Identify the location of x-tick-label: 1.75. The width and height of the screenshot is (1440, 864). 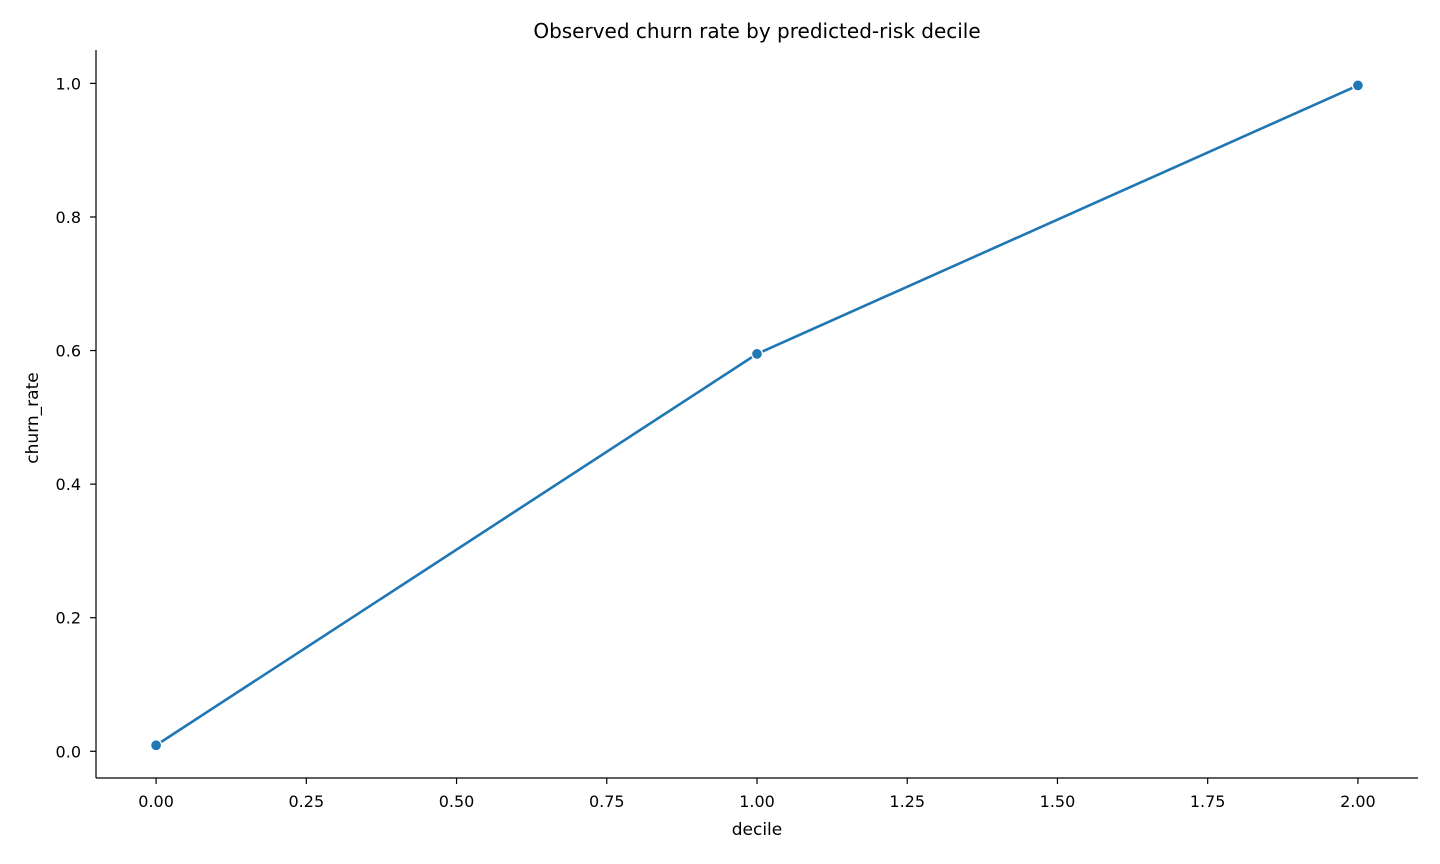
(1208, 801).